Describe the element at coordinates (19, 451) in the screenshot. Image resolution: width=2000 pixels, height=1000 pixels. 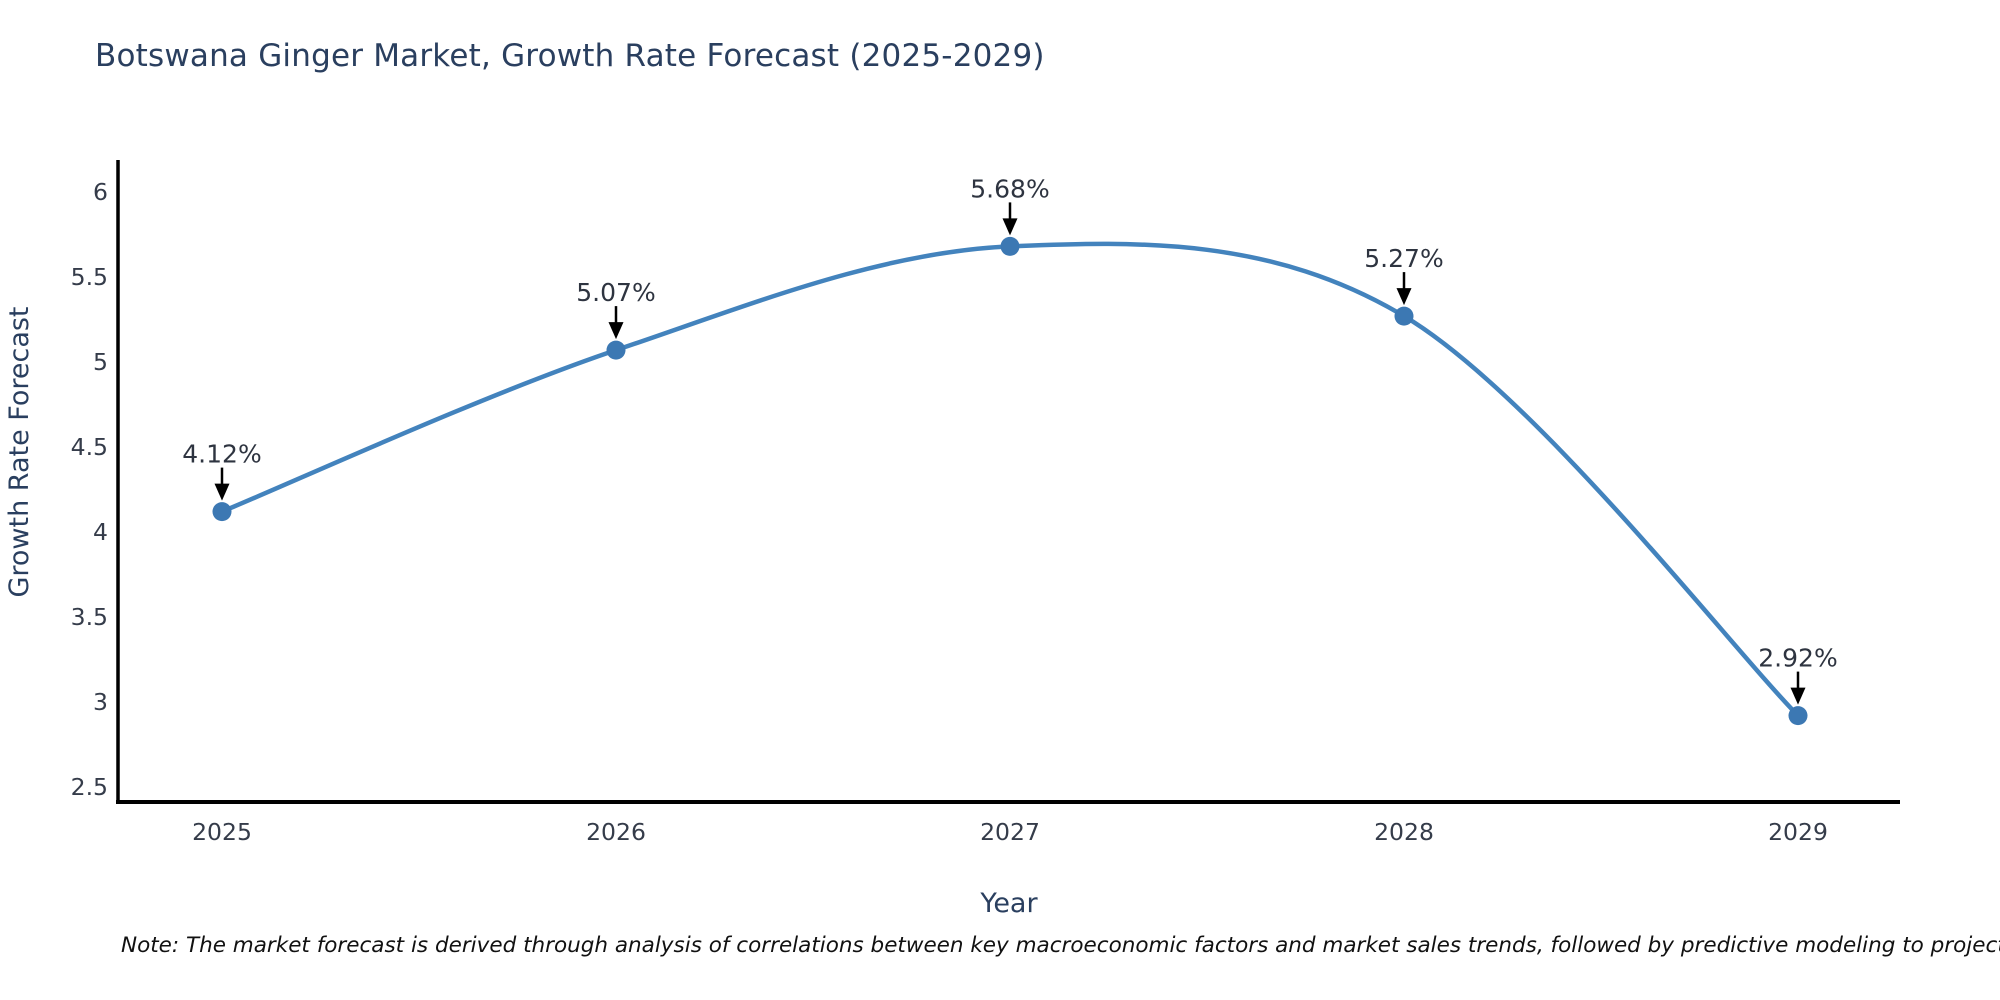
I see `y-axis-title: Growth Rate Forecast` at that location.